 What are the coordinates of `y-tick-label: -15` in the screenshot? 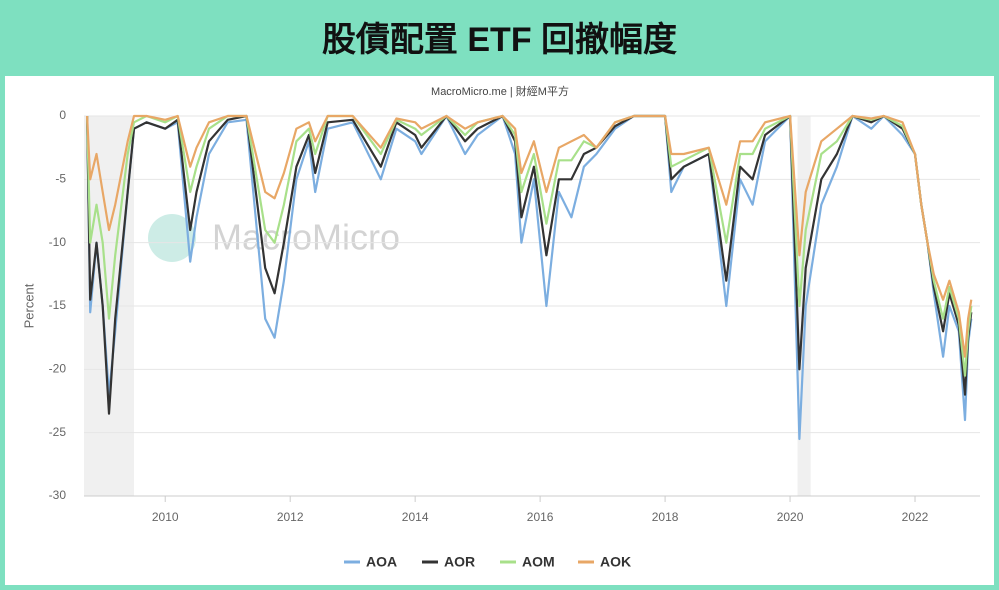 It's located at (58, 305).